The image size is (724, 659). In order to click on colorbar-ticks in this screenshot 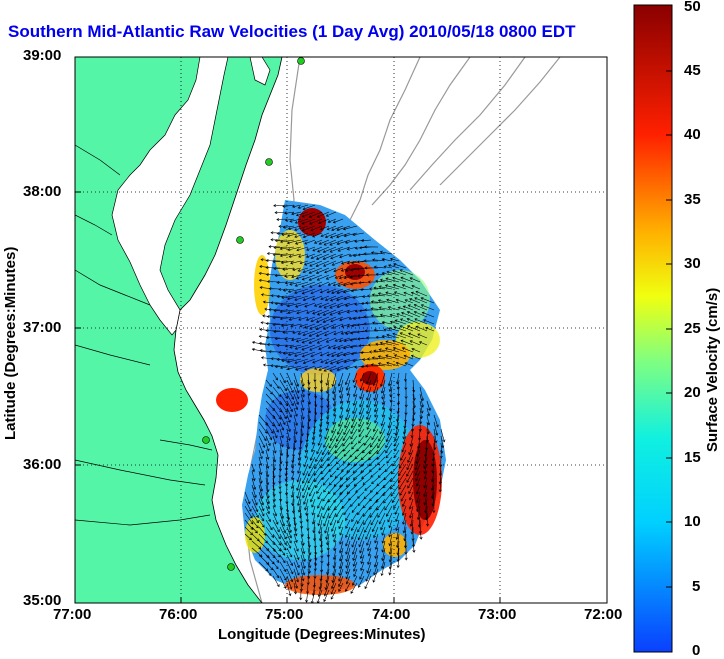, I will do `click(669, 329)`.